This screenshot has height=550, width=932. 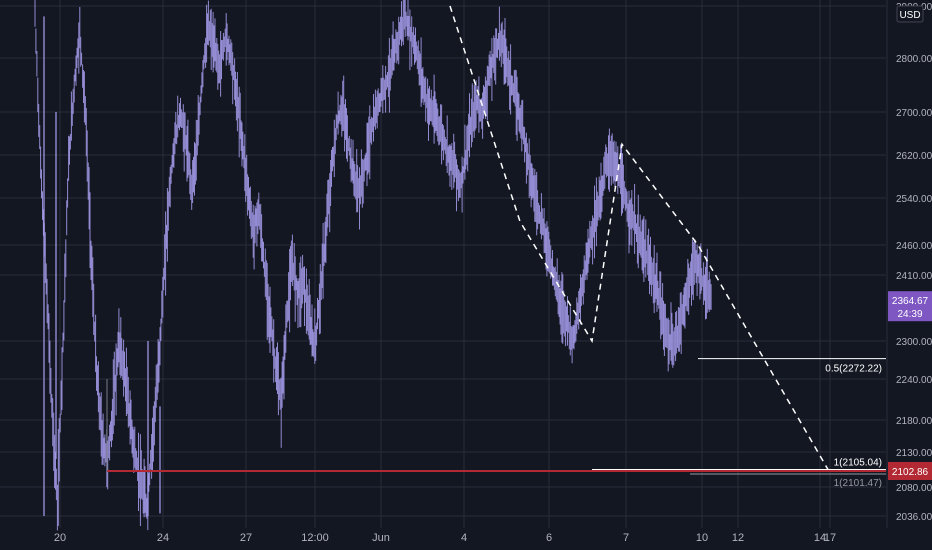 What do you see at coordinates (914, 156) in the screenshot?
I see `y-tick-label: 2620.00` at bounding box center [914, 156].